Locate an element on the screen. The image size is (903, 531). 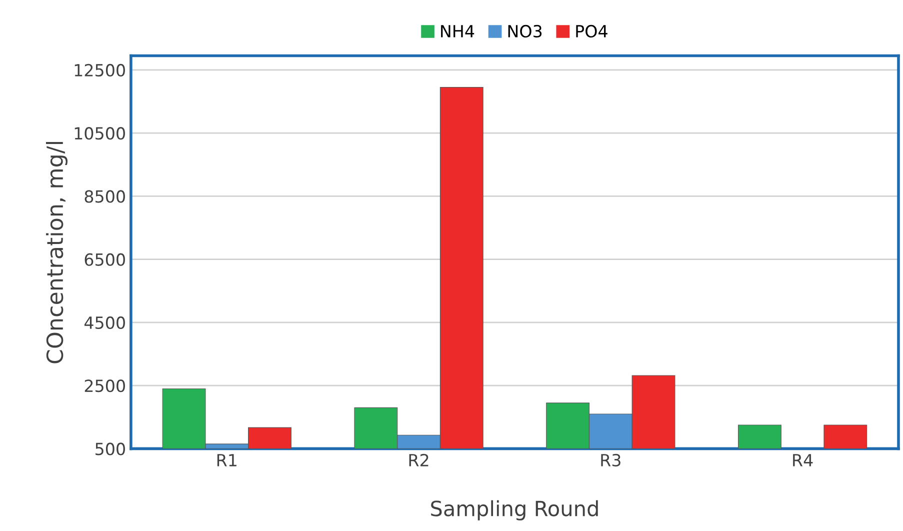
legend-label: NO3 is located at coordinates (525, 31).